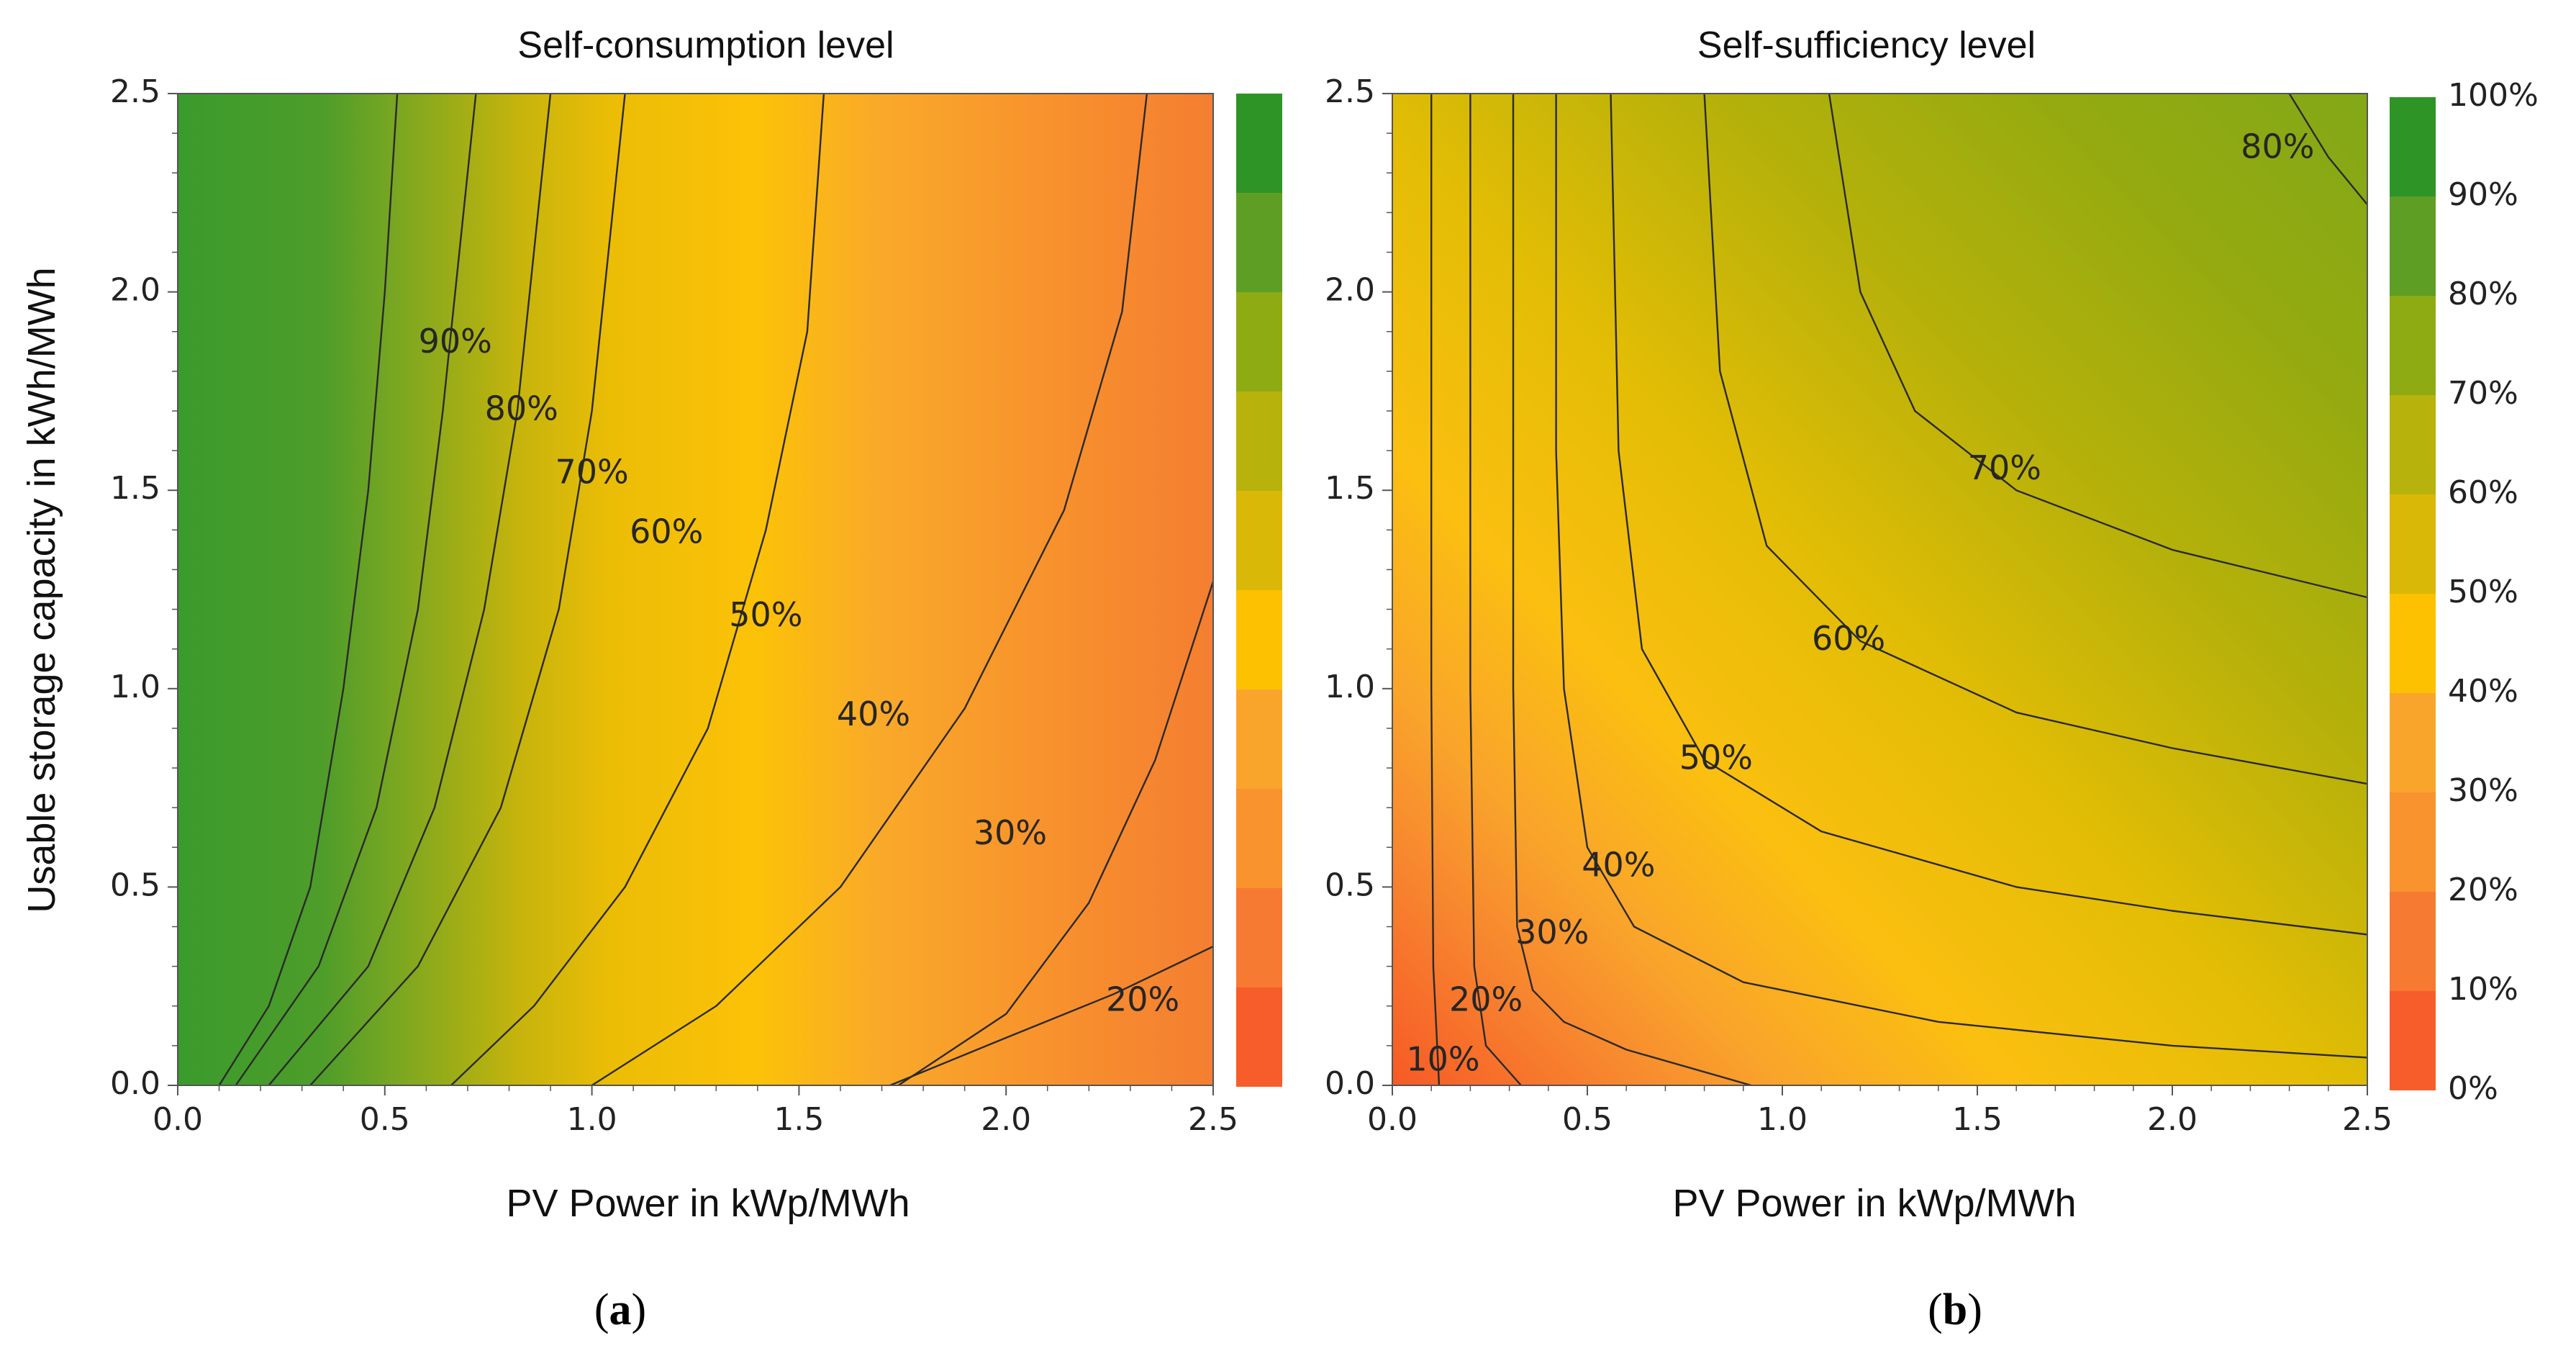  Describe the element at coordinates (1350, 885) in the screenshot. I see `y-tick-label-b: 0.5` at that location.